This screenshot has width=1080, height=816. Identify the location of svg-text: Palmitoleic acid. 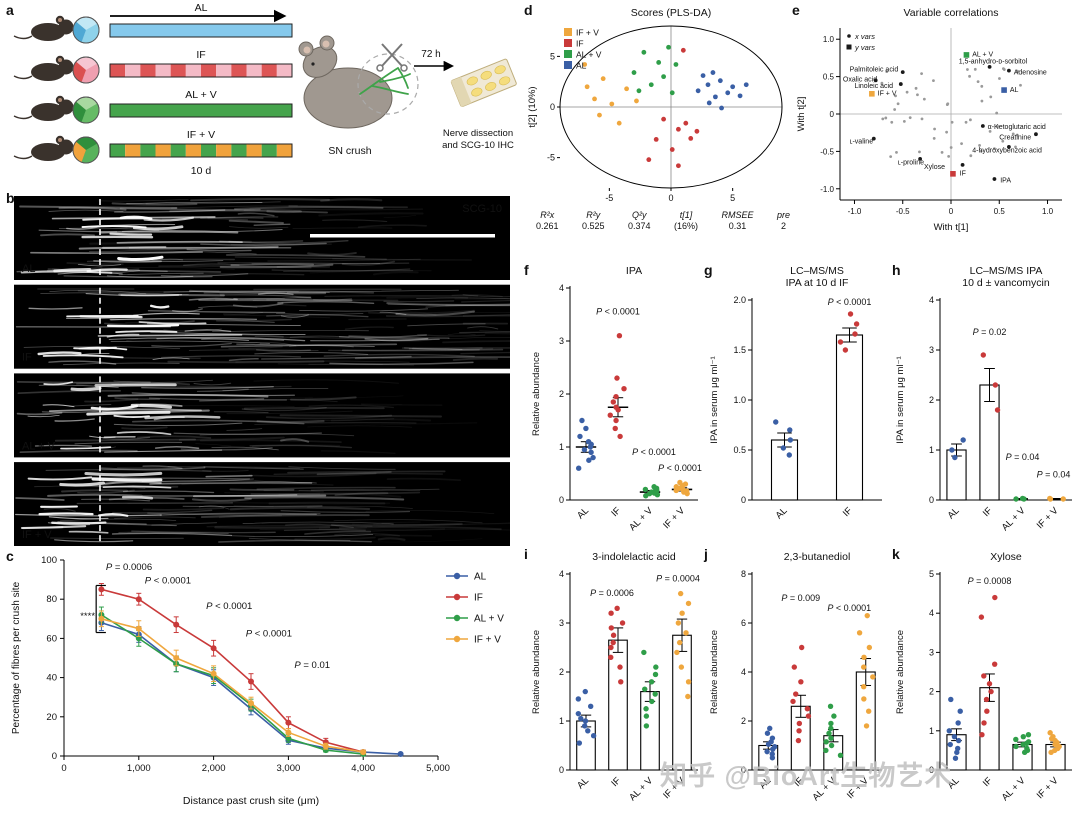
(874, 70).